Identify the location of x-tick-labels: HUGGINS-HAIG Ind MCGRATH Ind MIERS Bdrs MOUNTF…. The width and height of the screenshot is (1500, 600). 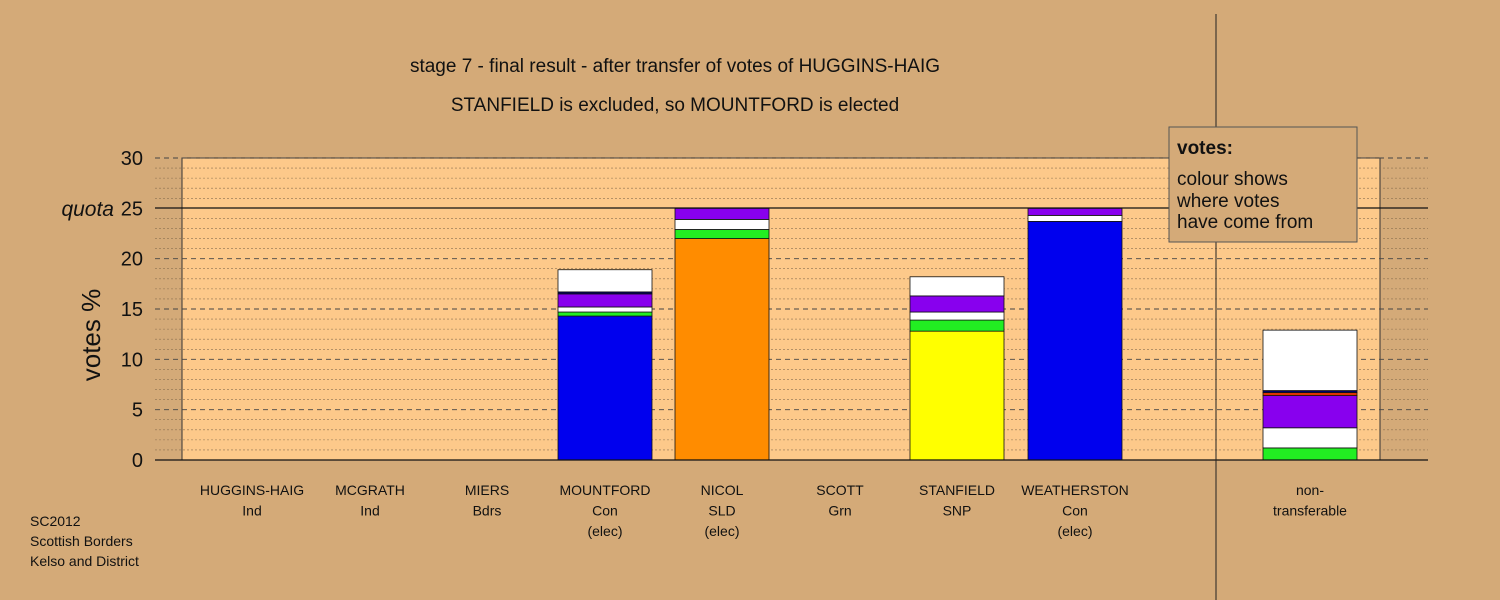
(773, 510).